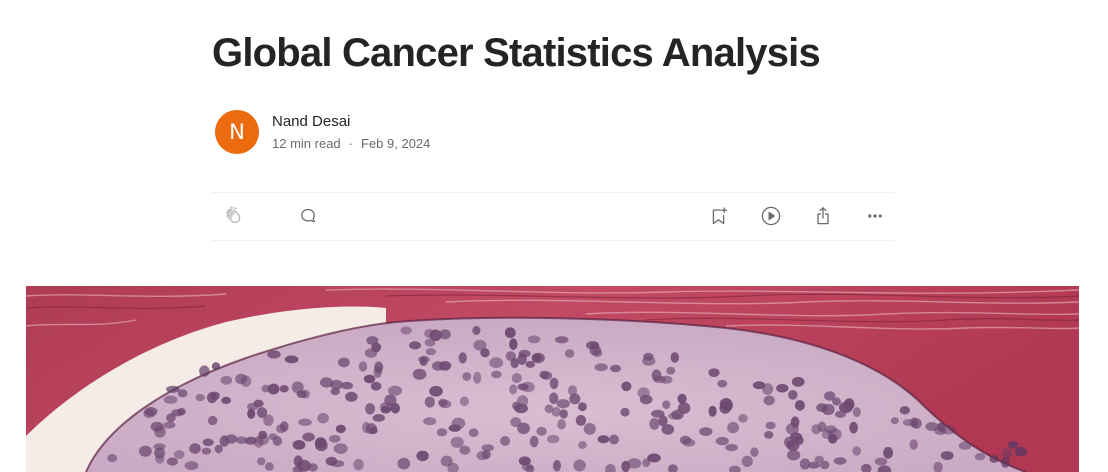  What do you see at coordinates (771, 216) in the screenshot?
I see `play-listen-icon` at bounding box center [771, 216].